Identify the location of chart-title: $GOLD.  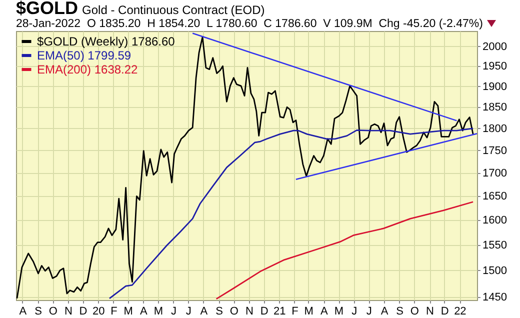
(47, 9).